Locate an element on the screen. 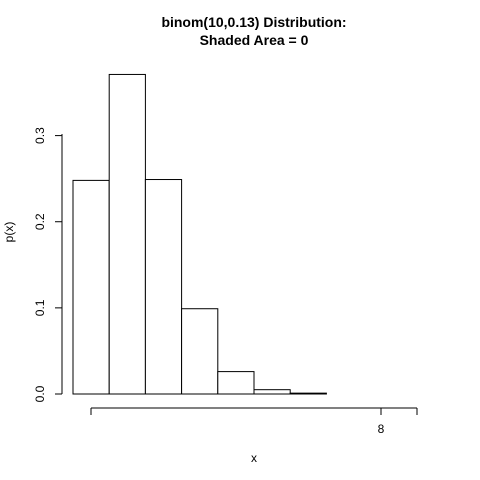  chart-title-line2: Shaded Area = 0 is located at coordinates (254, 40).